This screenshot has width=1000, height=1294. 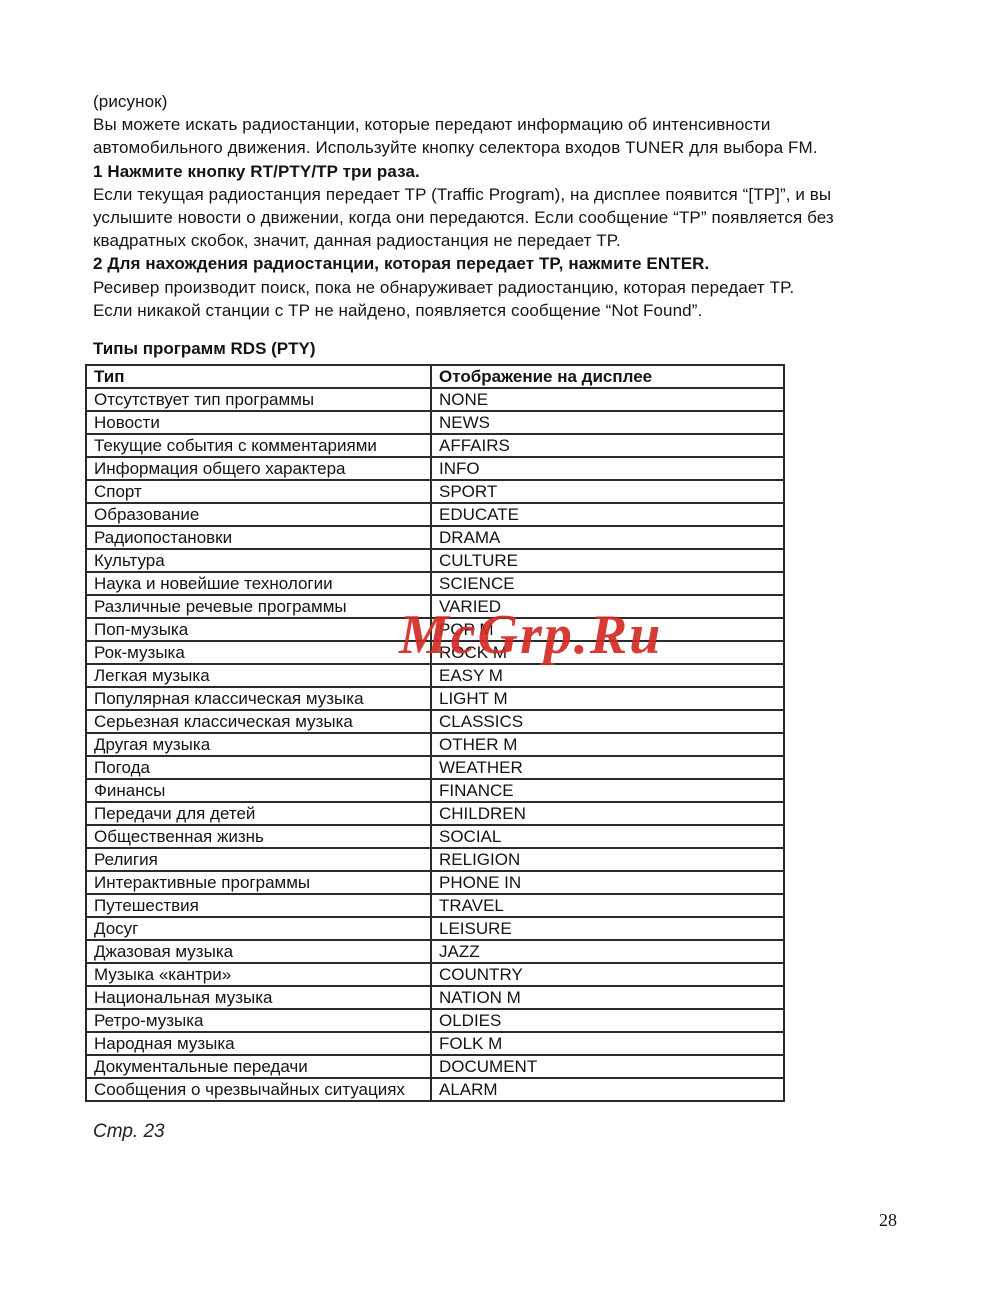 What do you see at coordinates (256, 171) in the screenshot?
I see `text-line: 1 Нажмите кнопку RT/PTY/TP три раза.` at bounding box center [256, 171].